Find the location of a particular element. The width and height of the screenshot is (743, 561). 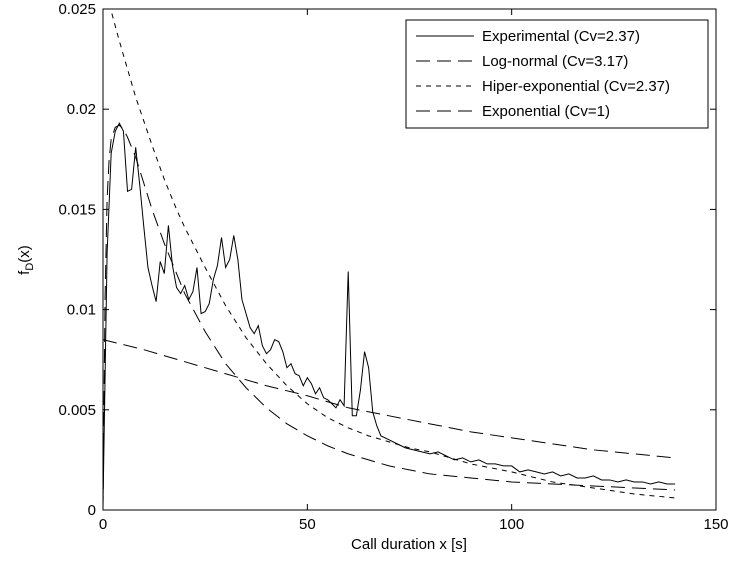

x-tick-label: 150 is located at coordinates (715, 524).